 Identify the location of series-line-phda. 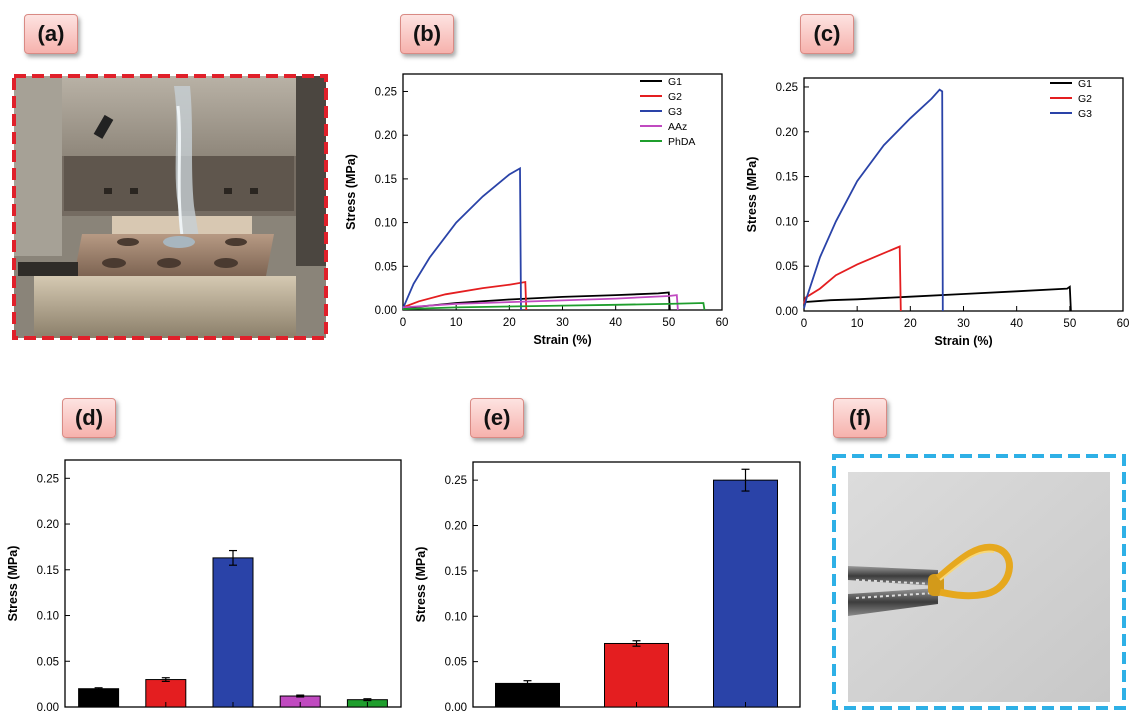
(554, 306).